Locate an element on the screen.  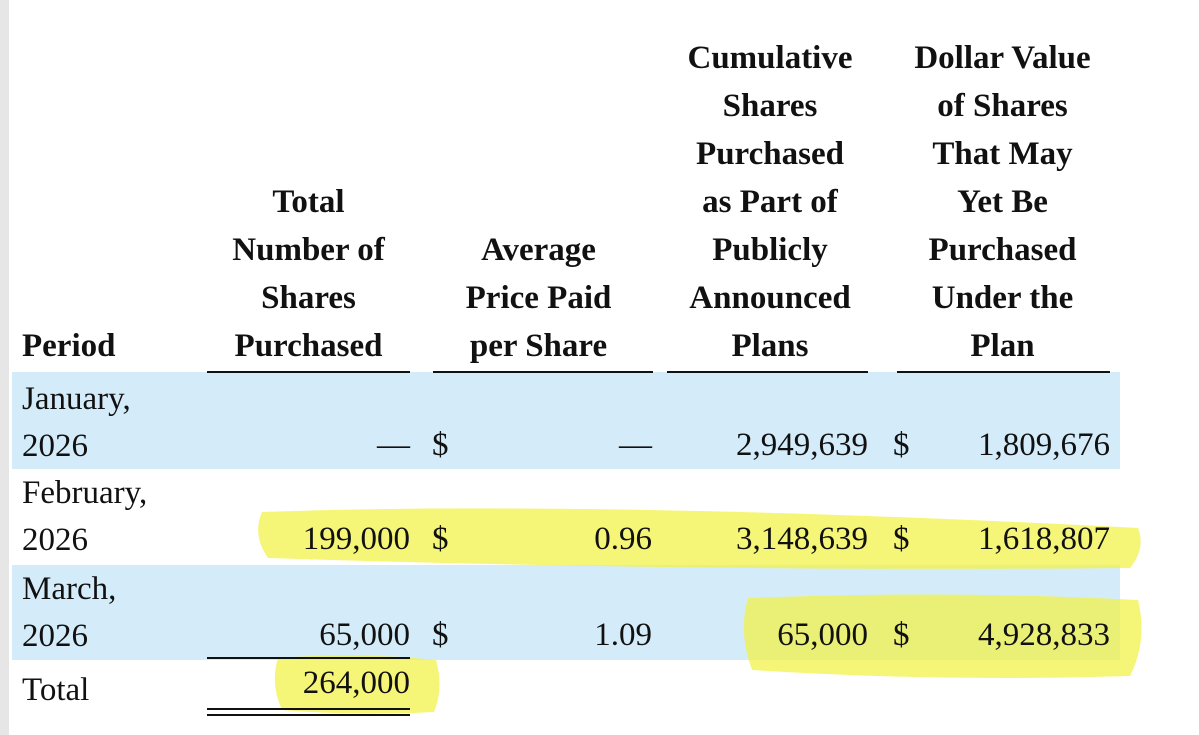
header-line: as Part of is located at coordinates (770, 202).